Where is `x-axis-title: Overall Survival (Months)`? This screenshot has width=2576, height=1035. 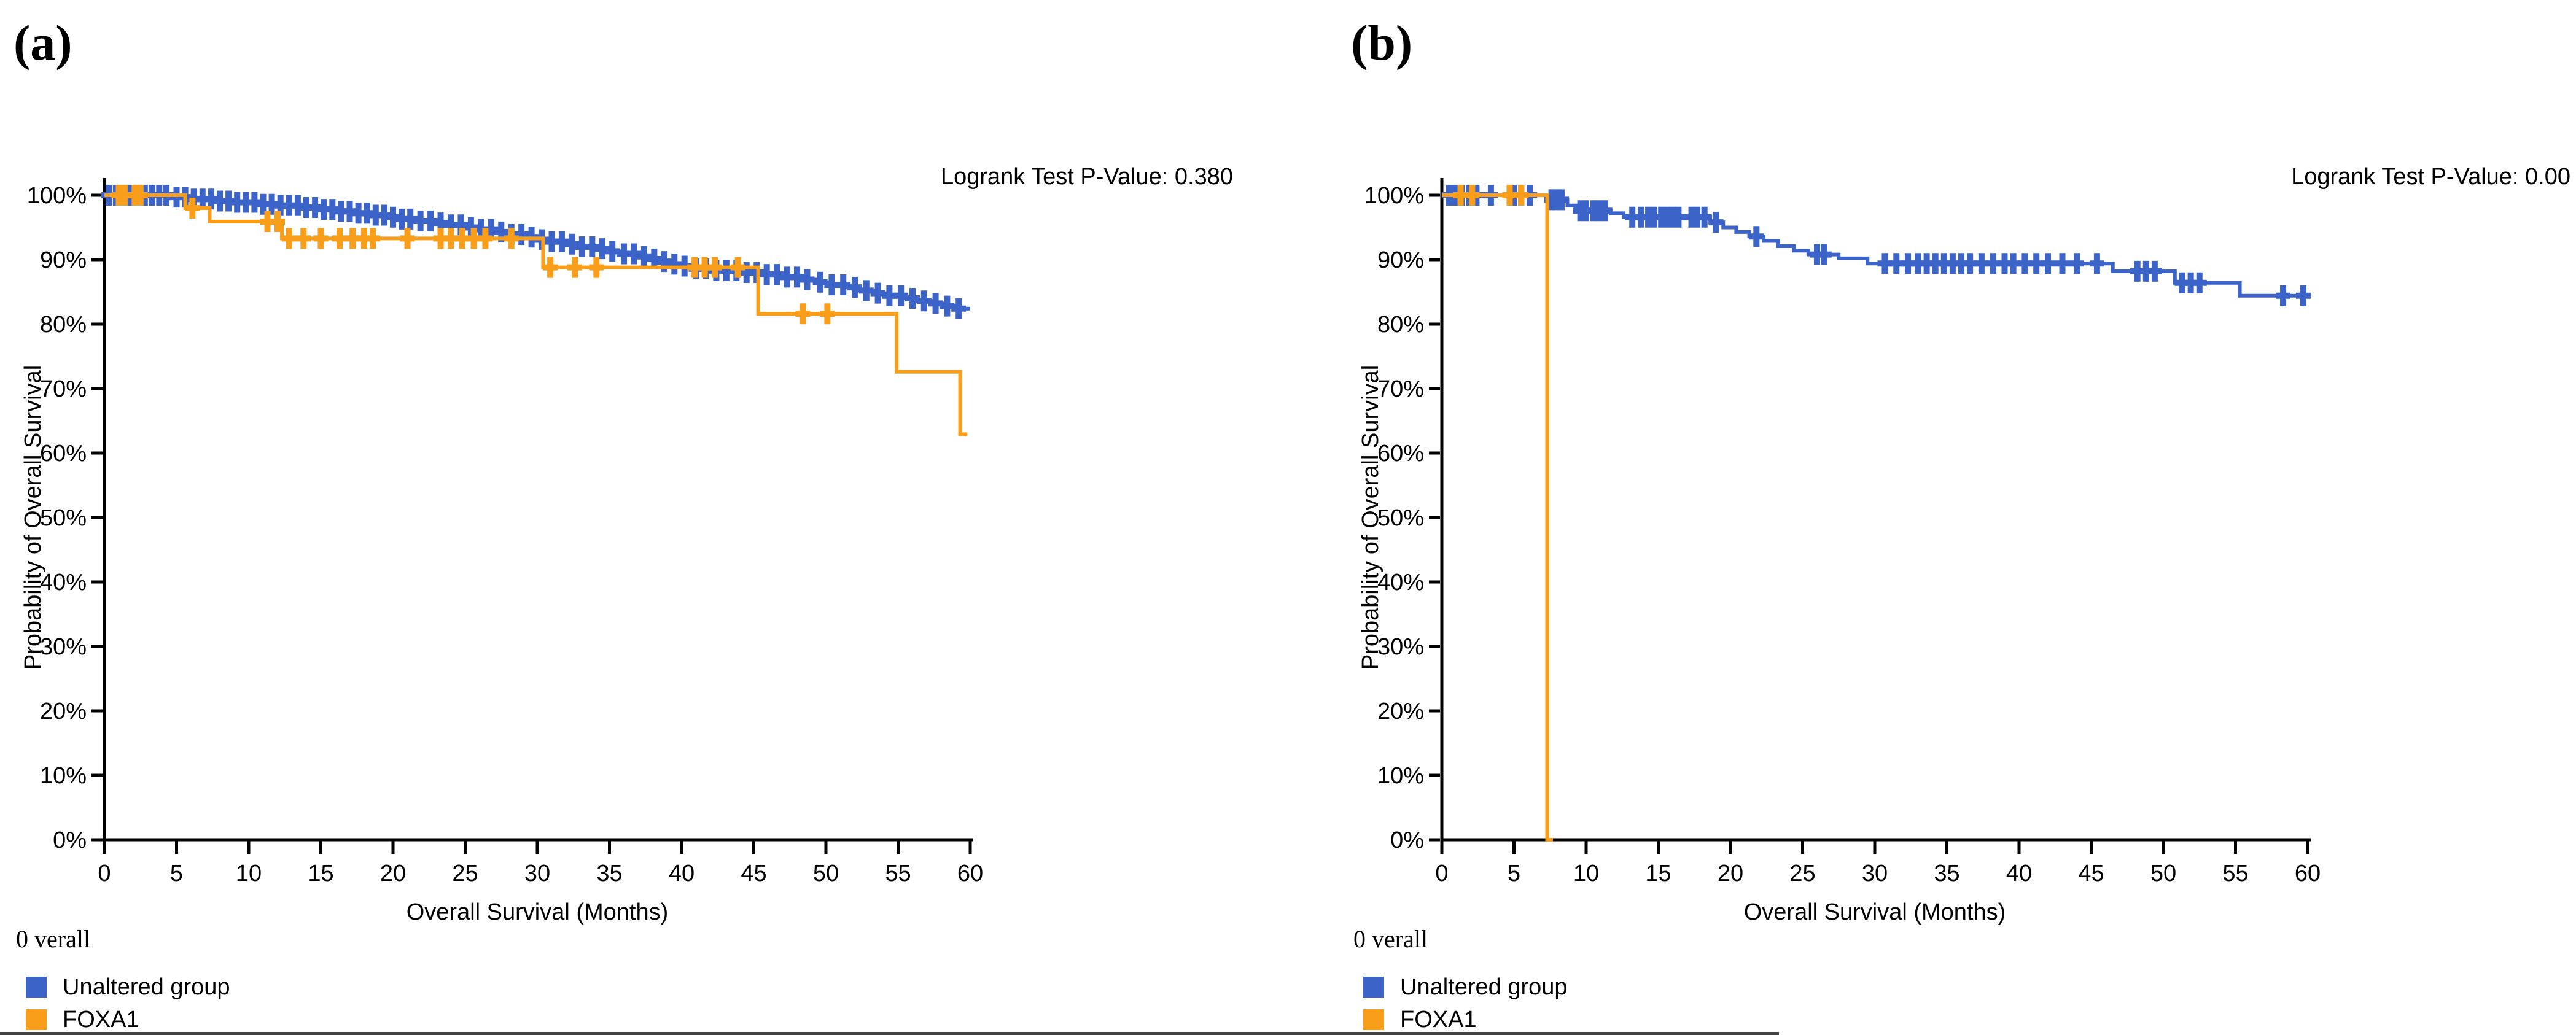
x-axis-title: Overall Survival (Months) is located at coordinates (538, 912).